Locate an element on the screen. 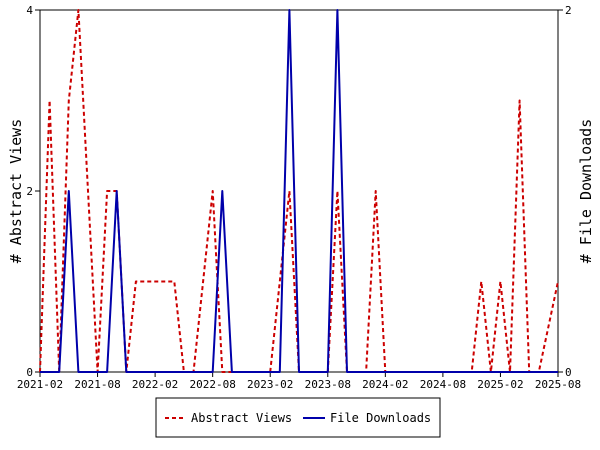 The width and height of the screenshot is (600, 450). x-tick-label: 2025-02 is located at coordinates (500, 384).